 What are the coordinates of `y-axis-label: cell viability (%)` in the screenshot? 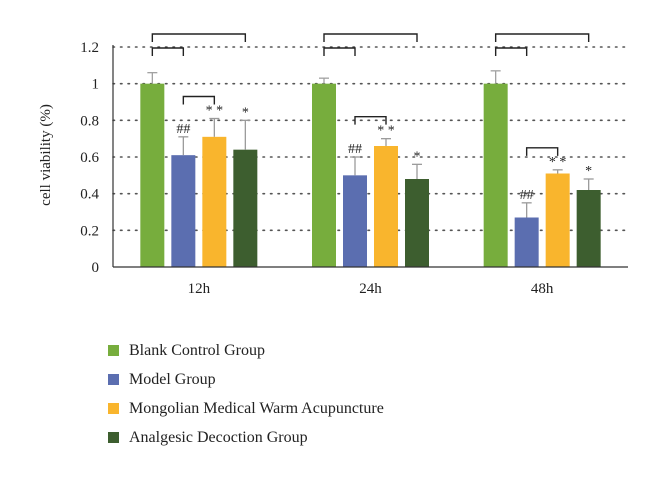 It's located at (46, 155).